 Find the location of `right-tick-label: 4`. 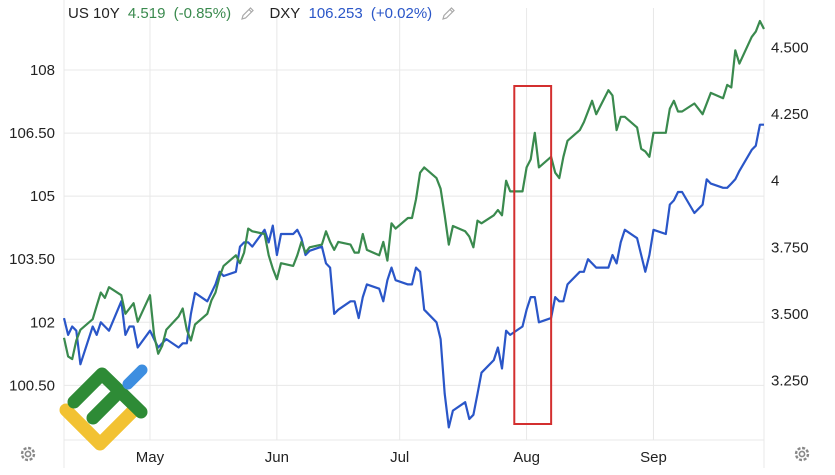

right-tick-label: 4 is located at coordinates (775, 181).